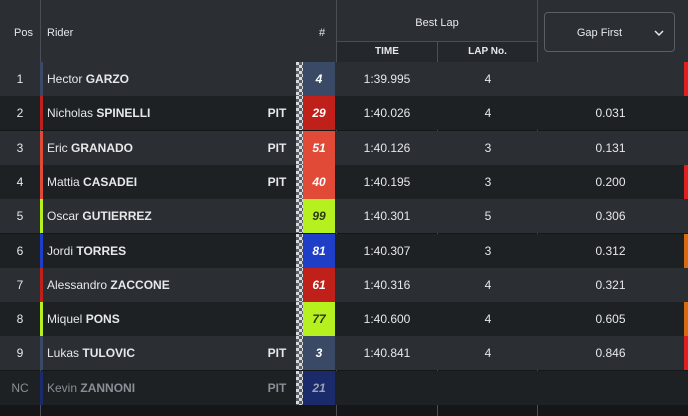  I want to click on header-lap-no: LAP No., so click(487, 52).